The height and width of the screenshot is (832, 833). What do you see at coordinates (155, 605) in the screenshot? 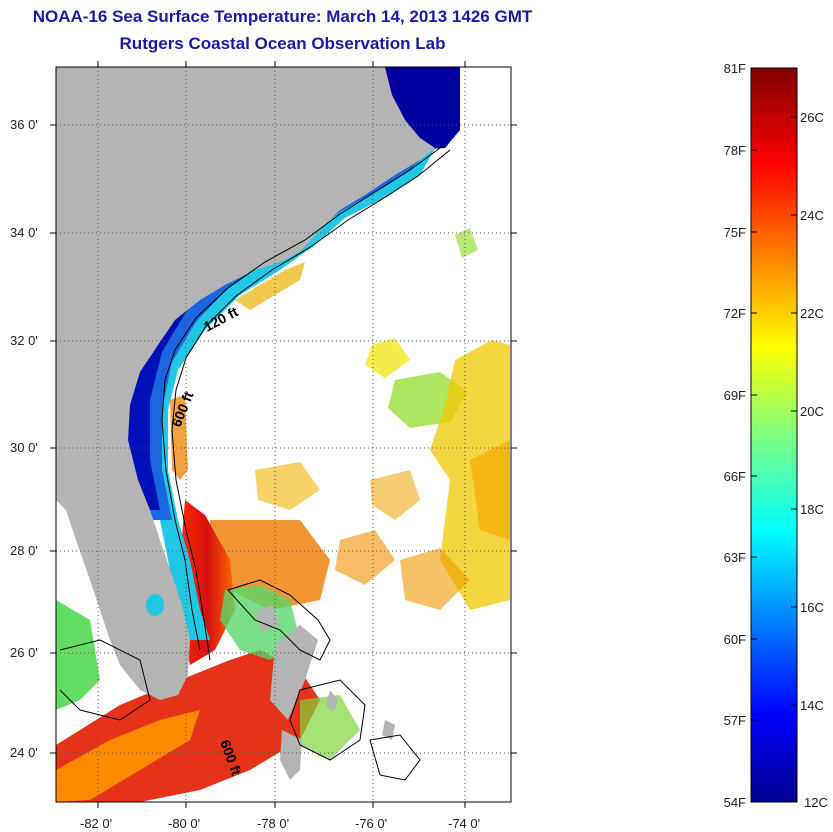
I see `lake-okeechobee` at bounding box center [155, 605].